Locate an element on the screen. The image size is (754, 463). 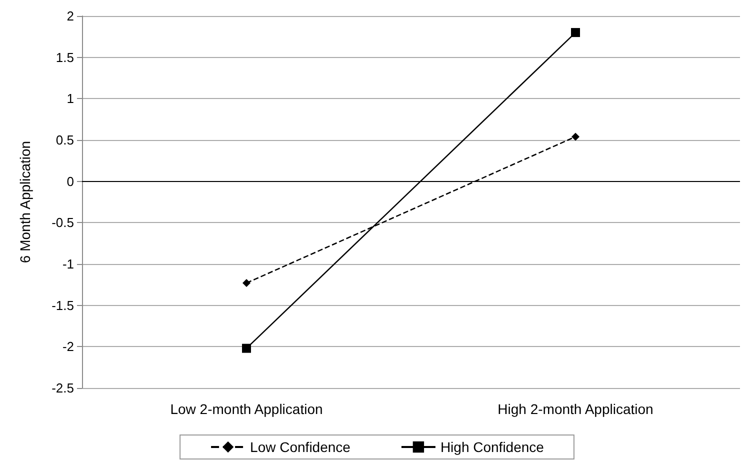
x-tick-label: Low 2-month Application is located at coordinates (246, 409).